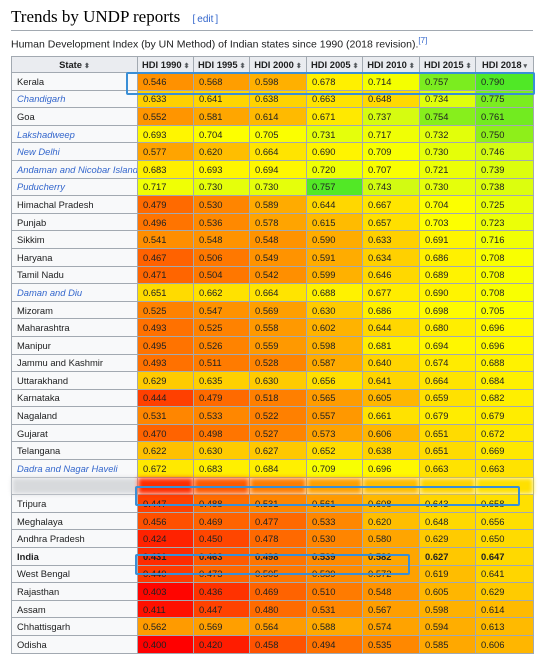 This screenshot has width=543, height=654. I want to click on hdi-value-cell: 0.622, so click(165, 451).